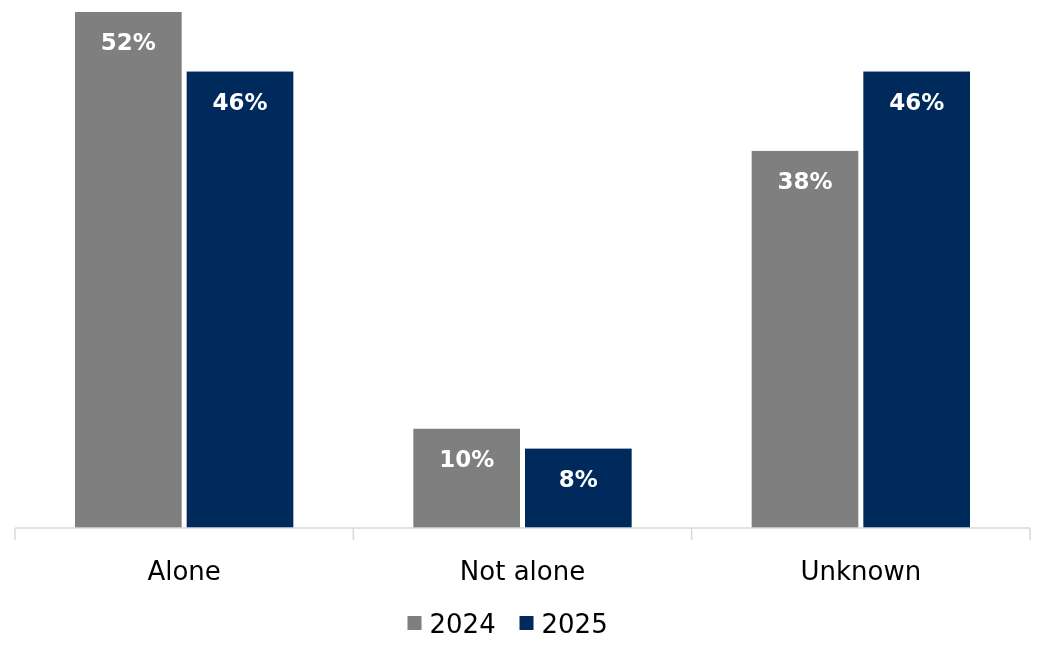 The image size is (1039, 646). I want to click on data-label: 52%, so click(128, 42).